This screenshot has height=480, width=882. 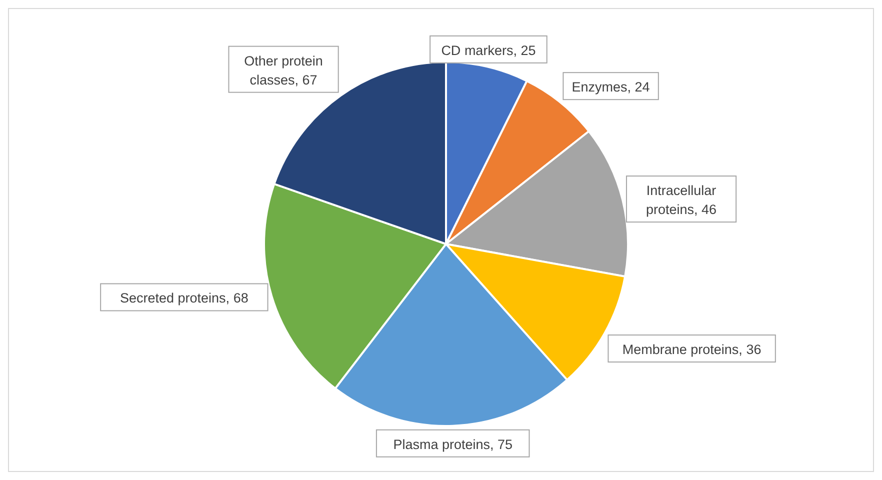 What do you see at coordinates (283, 70) in the screenshot?
I see `slice-label: Other protein classes, 67` at bounding box center [283, 70].